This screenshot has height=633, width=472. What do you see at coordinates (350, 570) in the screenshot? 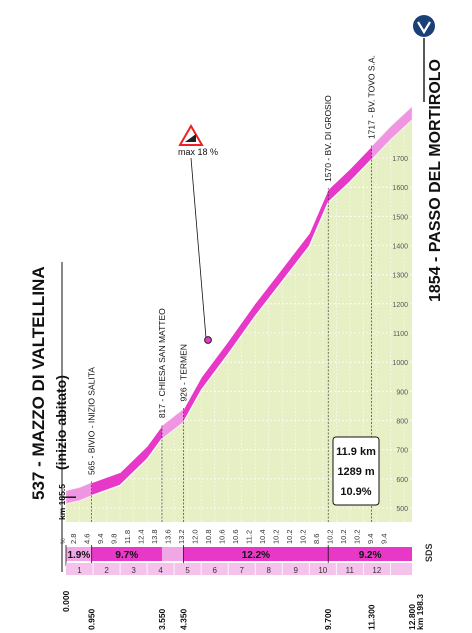
I see `km-segment-label: 11` at bounding box center [350, 570].